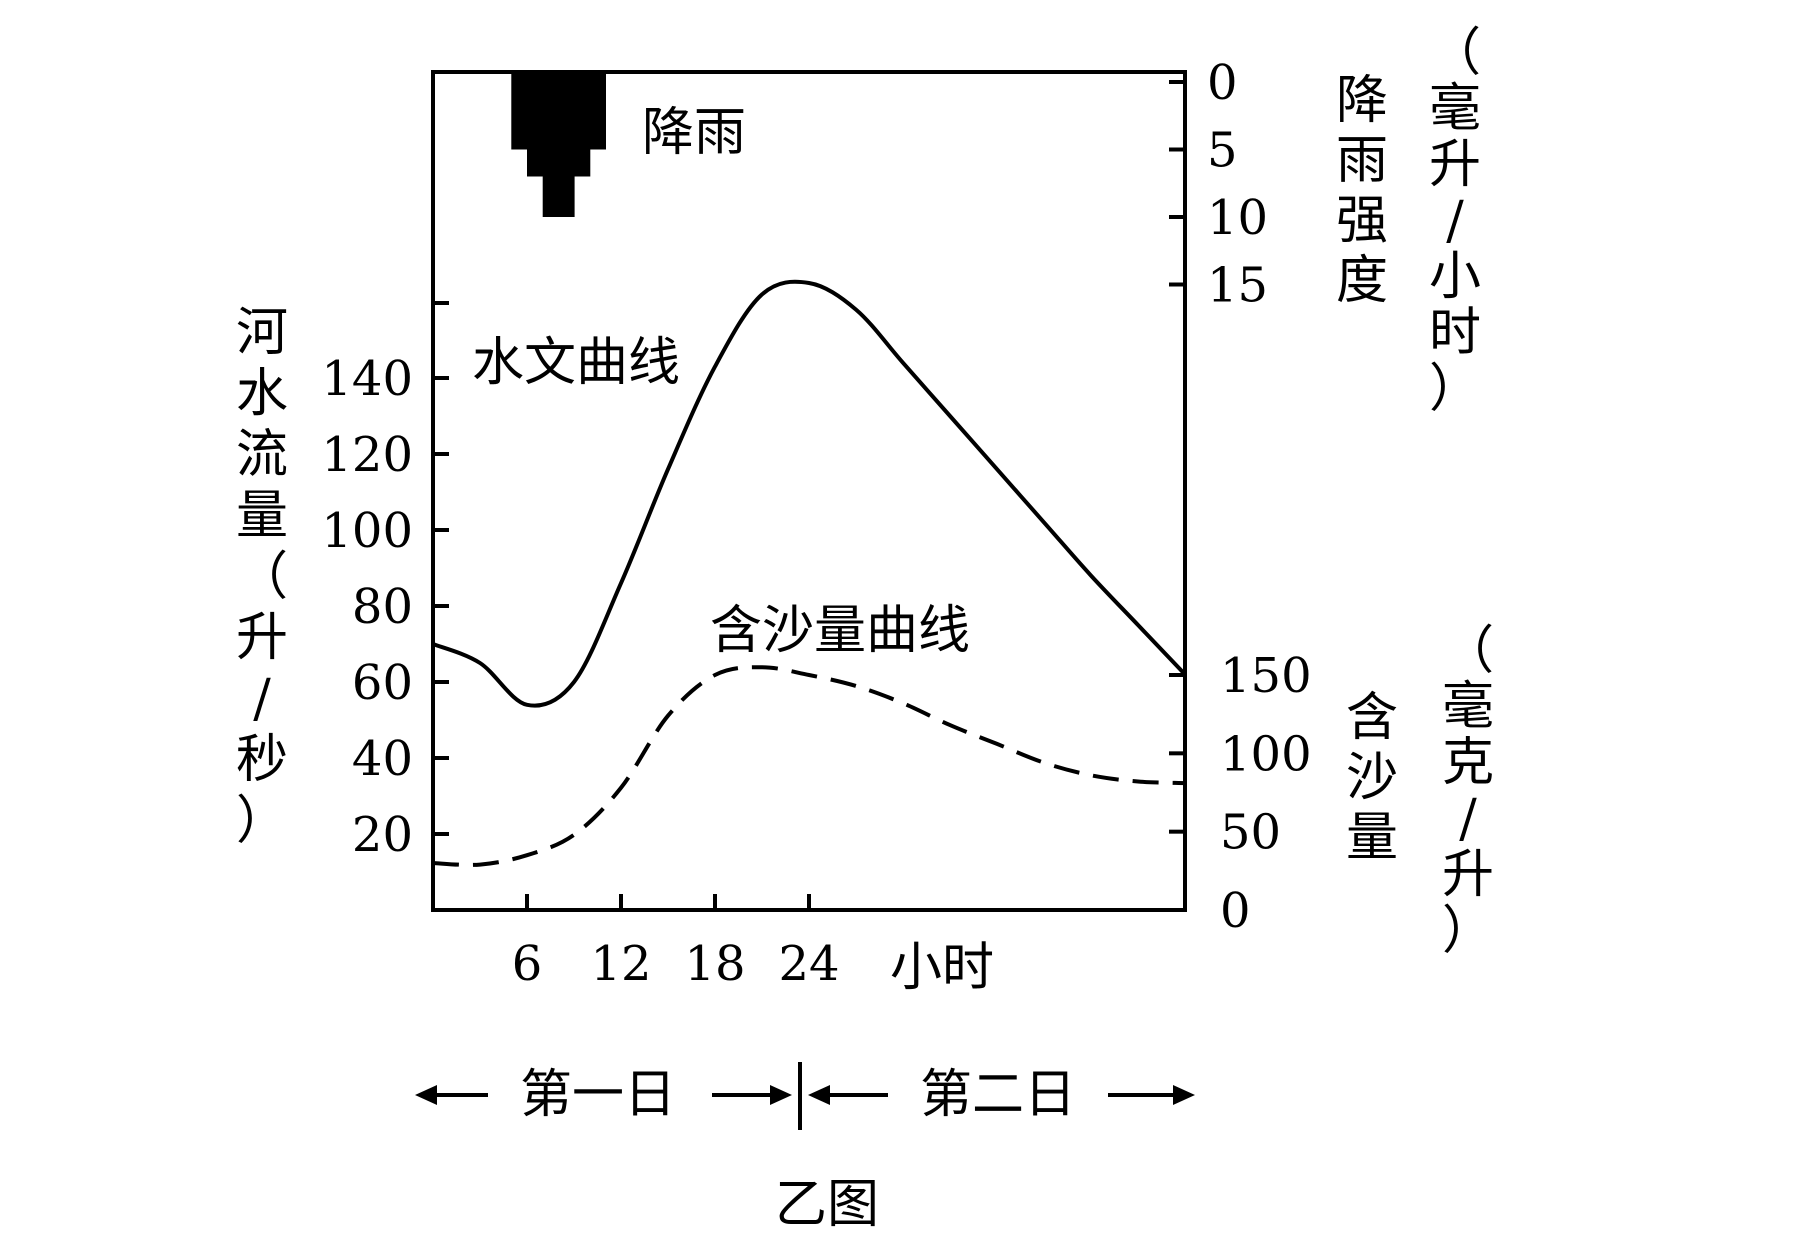 The image size is (1800, 1245). Describe the element at coordinates (805, 1096) in the screenshot. I see `day-span-annotation: 第一日 第二日` at that location.